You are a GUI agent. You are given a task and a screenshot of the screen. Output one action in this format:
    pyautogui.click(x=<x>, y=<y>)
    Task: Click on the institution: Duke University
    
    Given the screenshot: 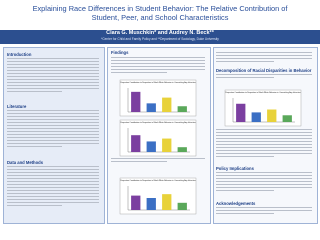 What is the action you would take?
    pyautogui.click(x=207, y=39)
    